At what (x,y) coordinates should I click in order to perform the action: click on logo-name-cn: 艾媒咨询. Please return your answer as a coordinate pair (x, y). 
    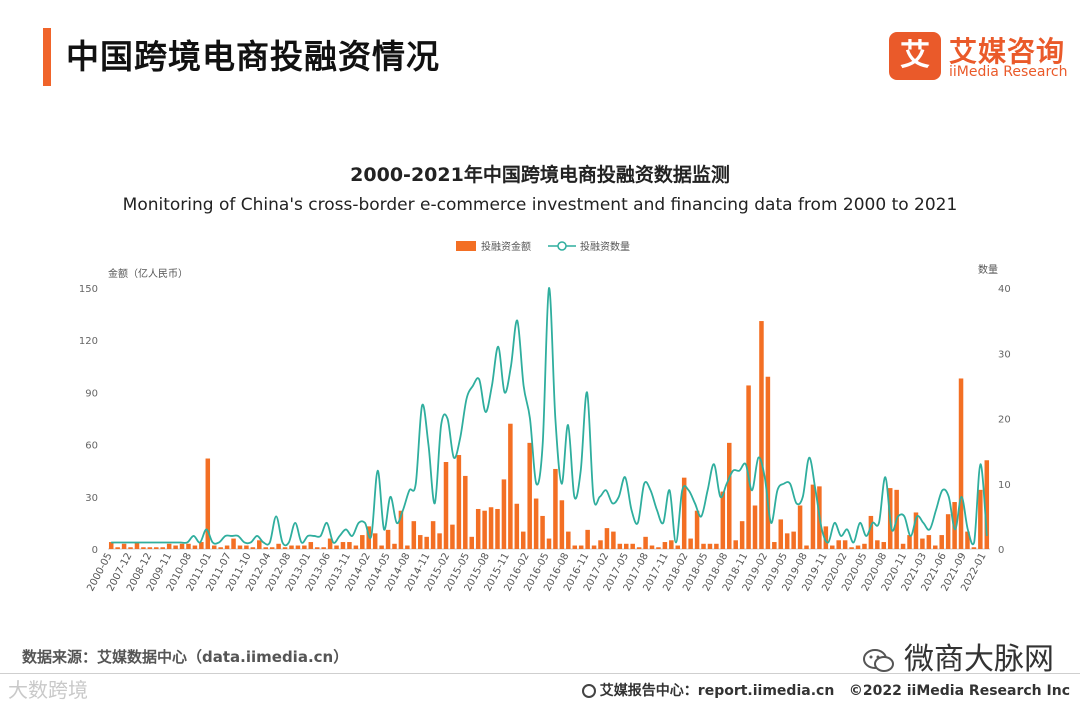
    Looking at the image, I should click on (1007, 51).